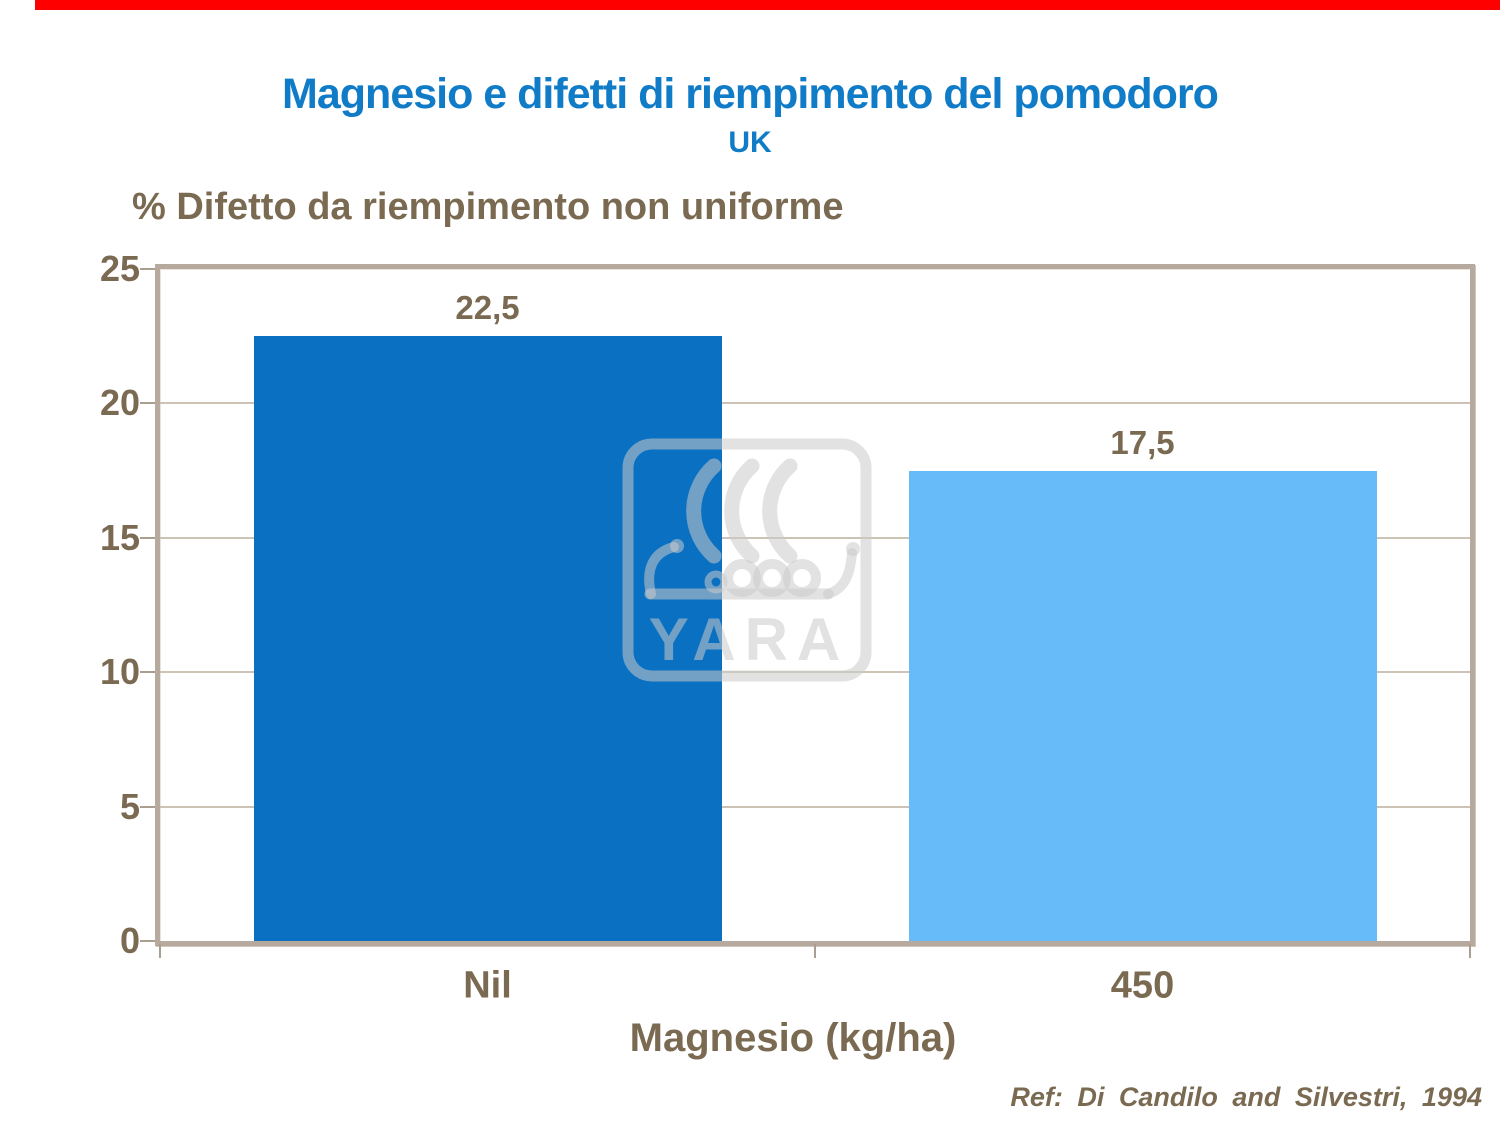 The height and width of the screenshot is (1125, 1500). Describe the element at coordinates (793, 1038) in the screenshot. I see `x-axis-title: Magnesio (kg/ha)` at that location.